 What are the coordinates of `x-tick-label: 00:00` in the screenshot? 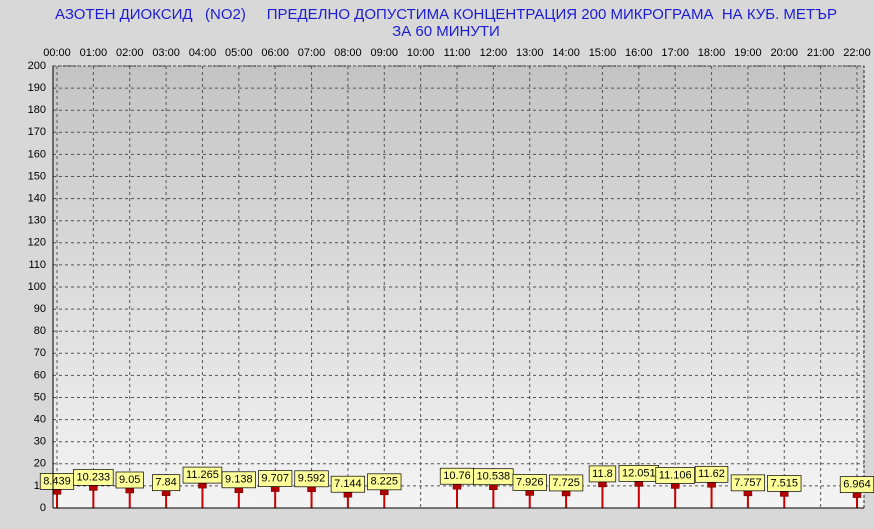 It's located at (57, 53).